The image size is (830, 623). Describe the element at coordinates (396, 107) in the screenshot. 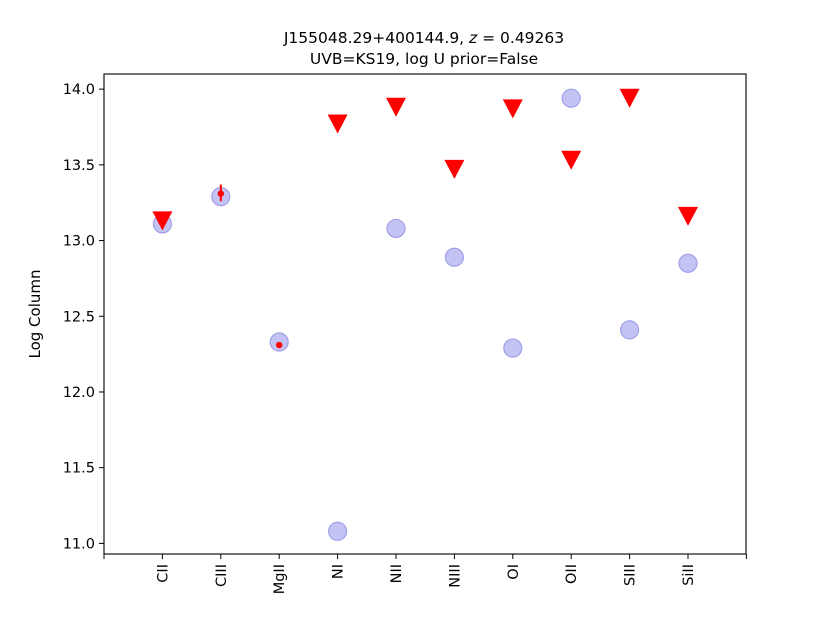

I see `upper-limit-nii` at that location.